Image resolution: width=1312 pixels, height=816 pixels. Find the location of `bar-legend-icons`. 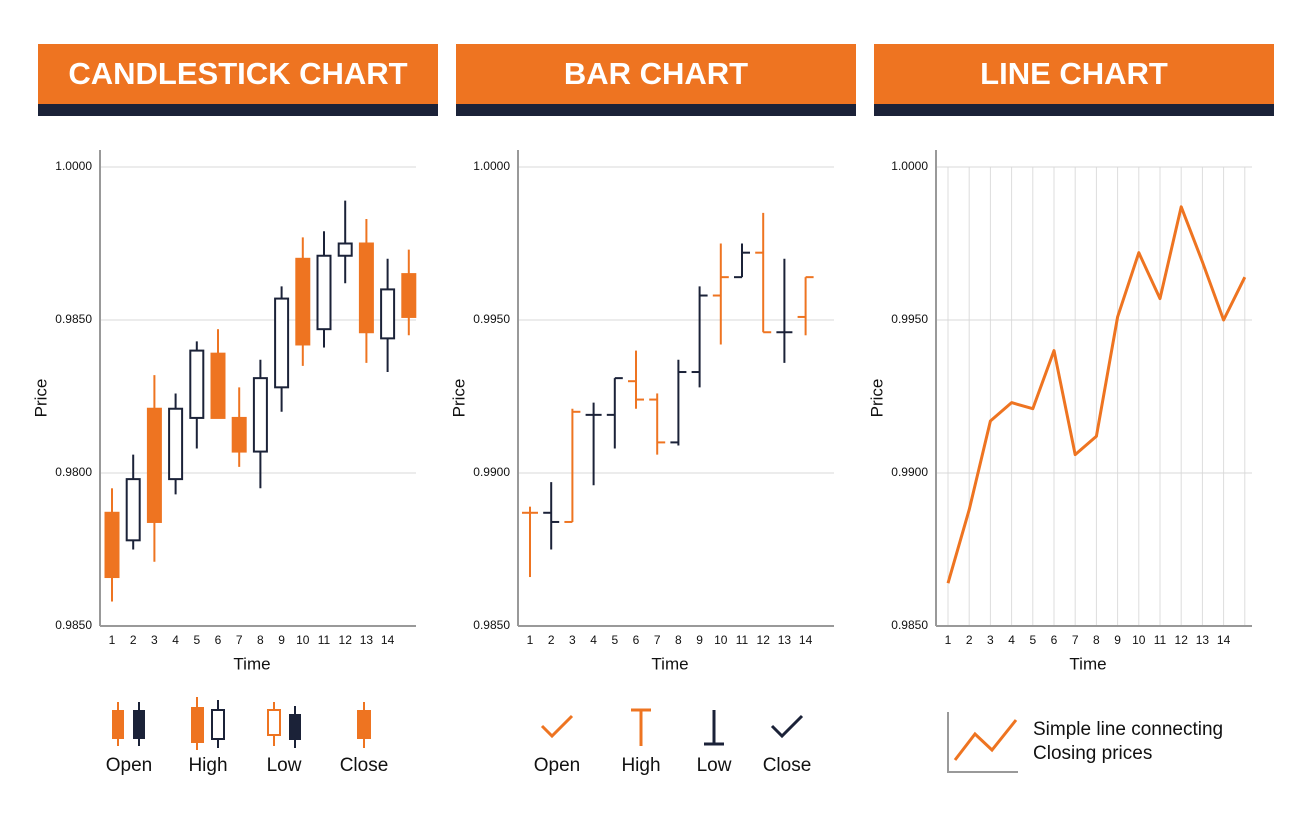

bar-legend-icons is located at coordinates (672, 727).